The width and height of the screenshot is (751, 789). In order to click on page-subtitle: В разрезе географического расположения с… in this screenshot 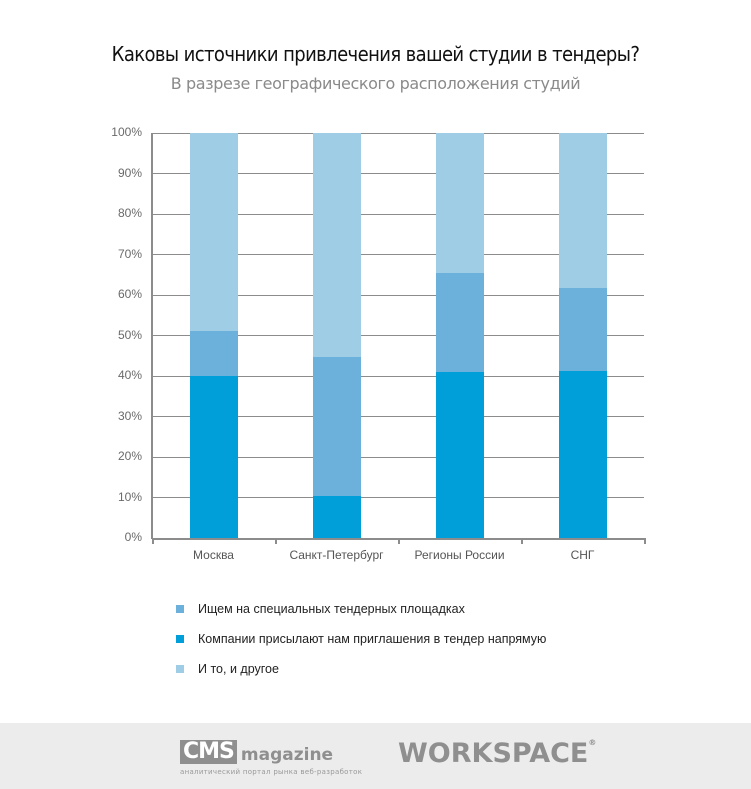, I will do `click(375, 83)`.